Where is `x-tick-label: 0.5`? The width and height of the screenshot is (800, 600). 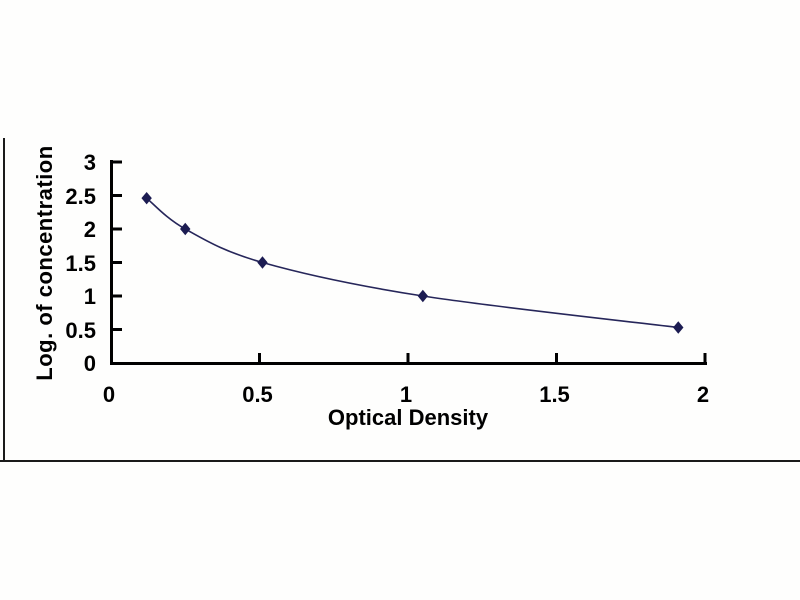
x-tick-label: 0.5 is located at coordinates (257, 394).